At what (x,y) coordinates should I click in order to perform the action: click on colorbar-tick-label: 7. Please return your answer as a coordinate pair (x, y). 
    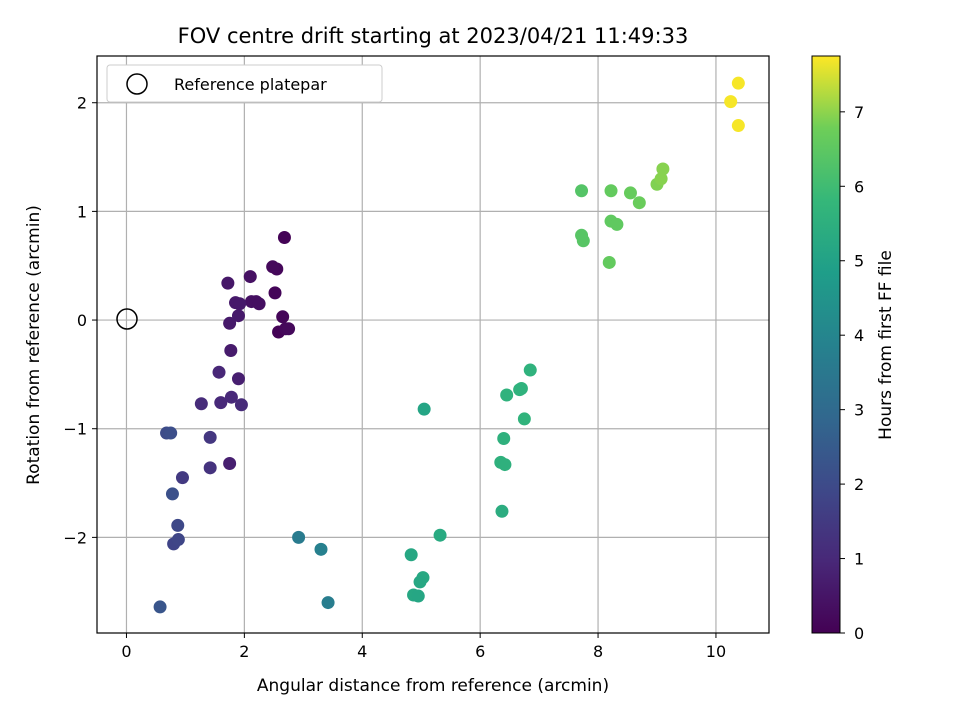
    Looking at the image, I should click on (859, 112).